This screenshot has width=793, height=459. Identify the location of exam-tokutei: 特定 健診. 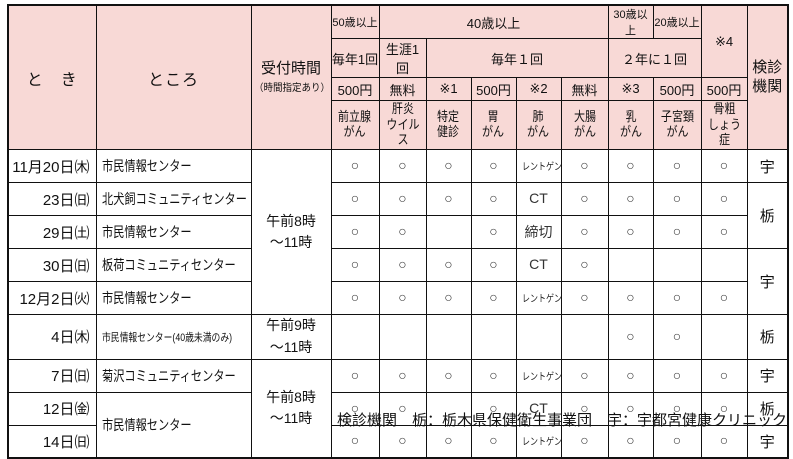
(448, 125).